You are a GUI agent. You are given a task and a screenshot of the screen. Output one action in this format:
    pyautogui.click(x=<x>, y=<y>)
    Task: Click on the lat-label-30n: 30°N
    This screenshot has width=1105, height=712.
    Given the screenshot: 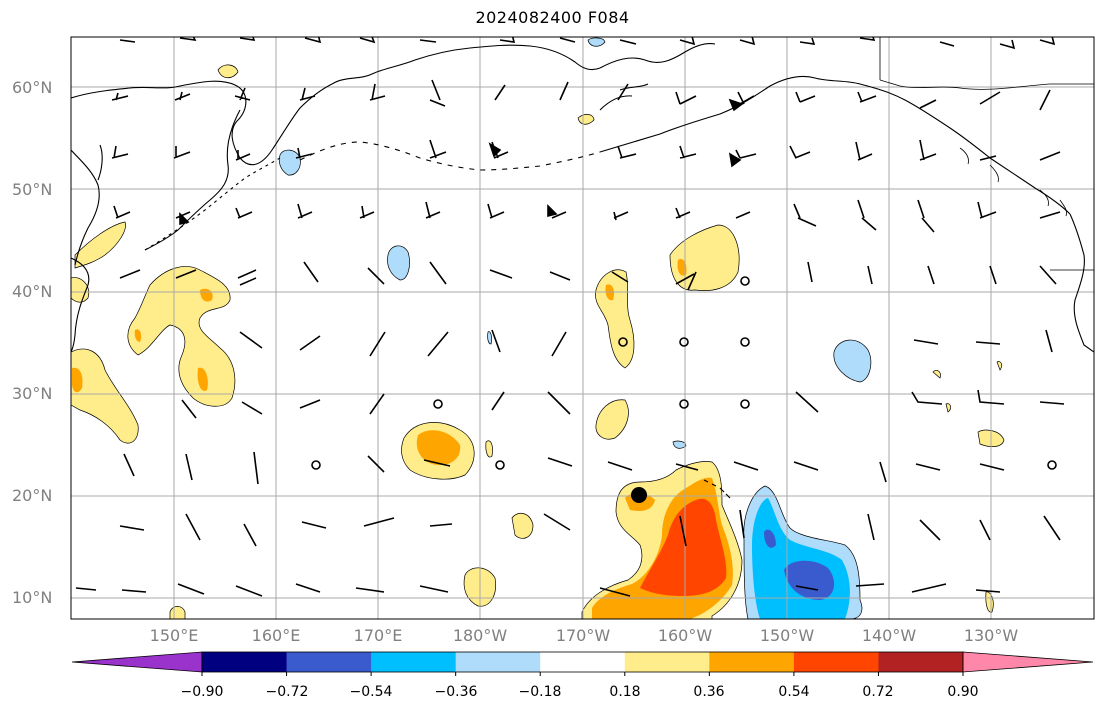 What is the action you would take?
    pyautogui.click(x=32, y=393)
    